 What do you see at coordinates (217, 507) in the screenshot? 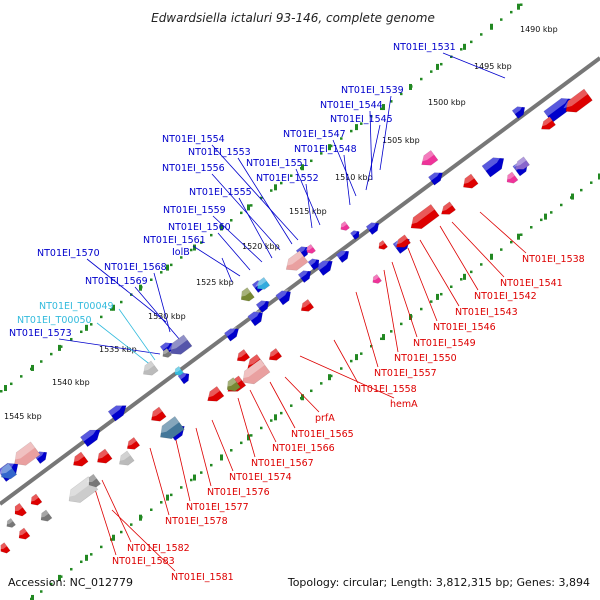
I see `reverse-gene-label: NT01EI_1577` at bounding box center [217, 507].